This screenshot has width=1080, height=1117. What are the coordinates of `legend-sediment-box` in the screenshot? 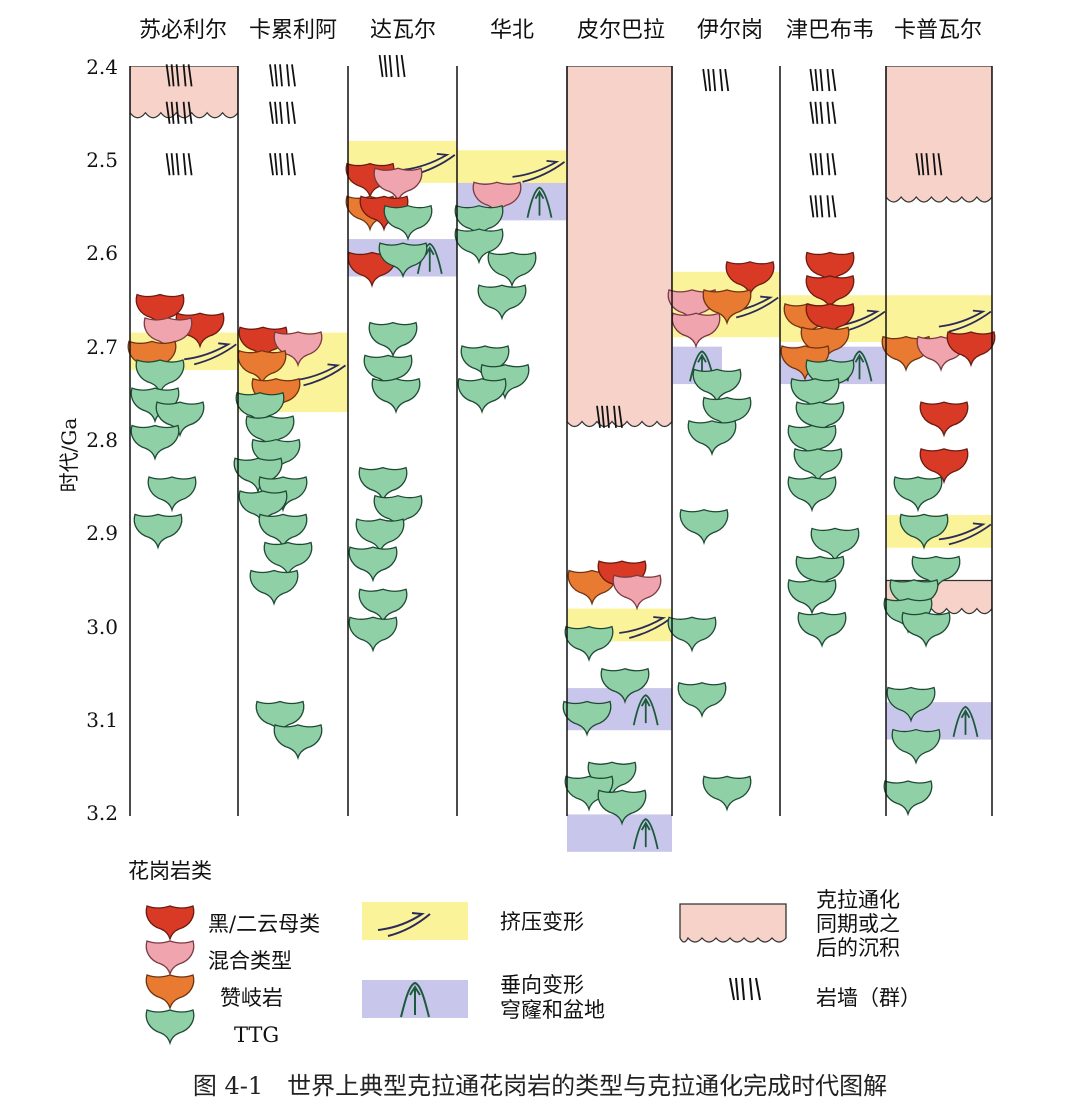 It's located at (733, 923).